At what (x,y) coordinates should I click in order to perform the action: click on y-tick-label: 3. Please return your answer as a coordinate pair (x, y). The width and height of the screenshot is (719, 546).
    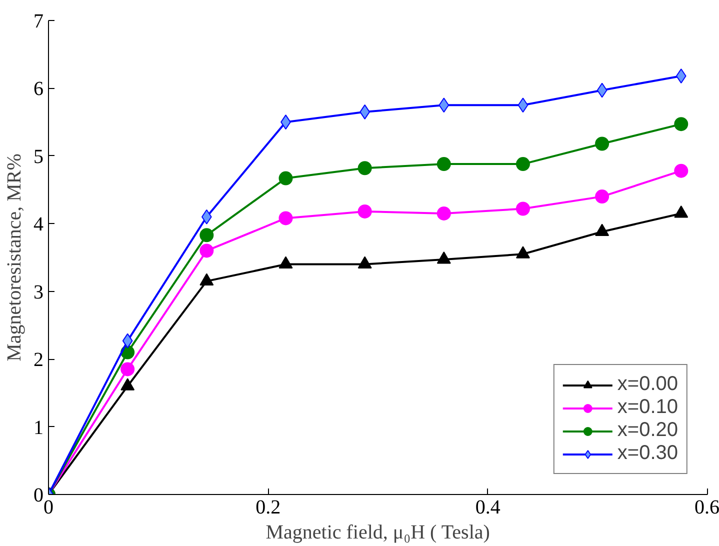
    Looking at the image, I should click on (39, 292).